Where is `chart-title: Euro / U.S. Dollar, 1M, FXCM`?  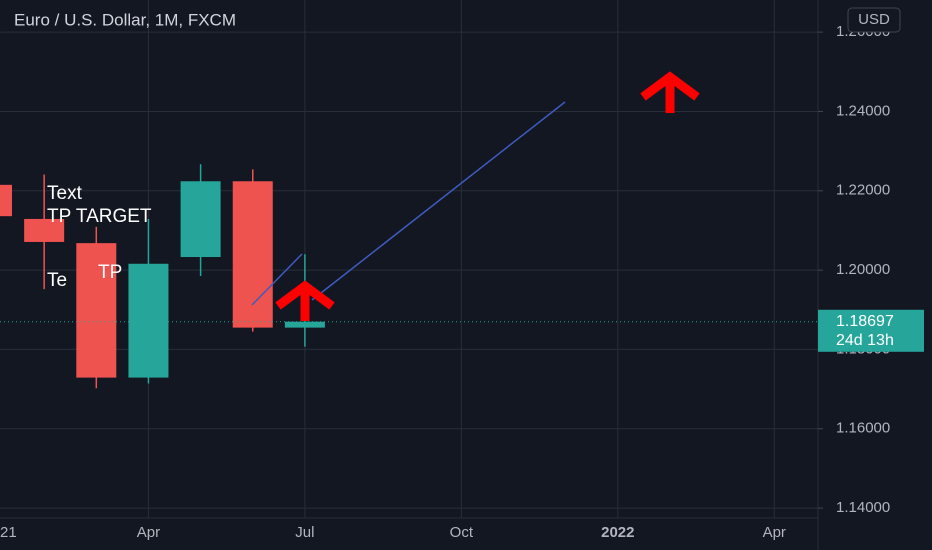 chart-title: Euro / U.S. Dollar, 1M, FXCM is located at coordinates (125, 19).